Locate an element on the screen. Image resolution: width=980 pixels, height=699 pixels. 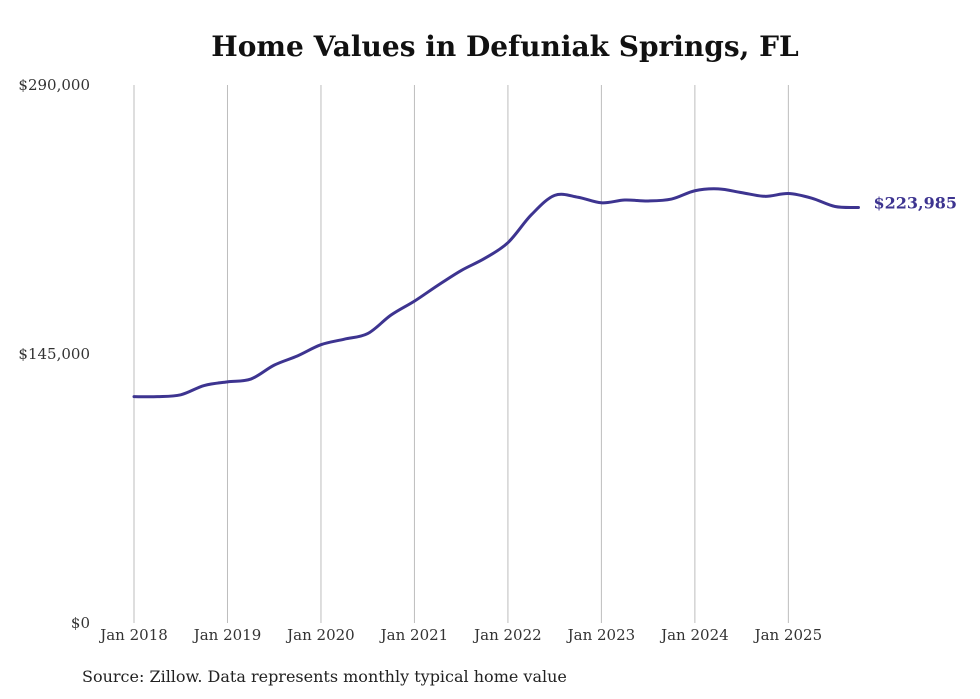
x-tick-label: Jan 2025 is located at coordinates (788, 635).